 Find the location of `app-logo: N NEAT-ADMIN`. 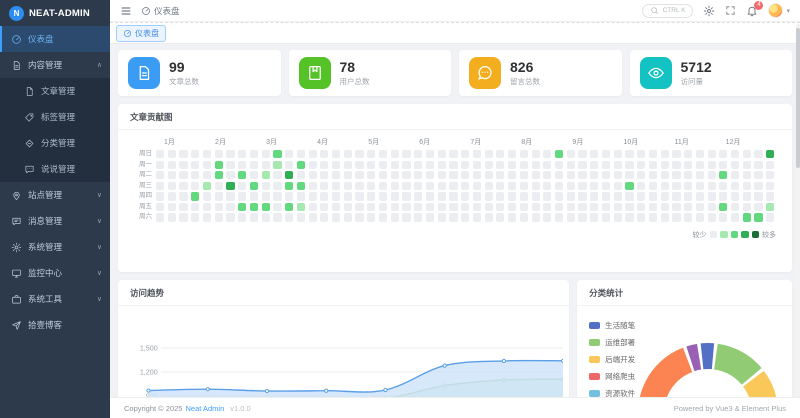

app-logo: N NEAT-ADMIN is located at coordinates (55, 13).